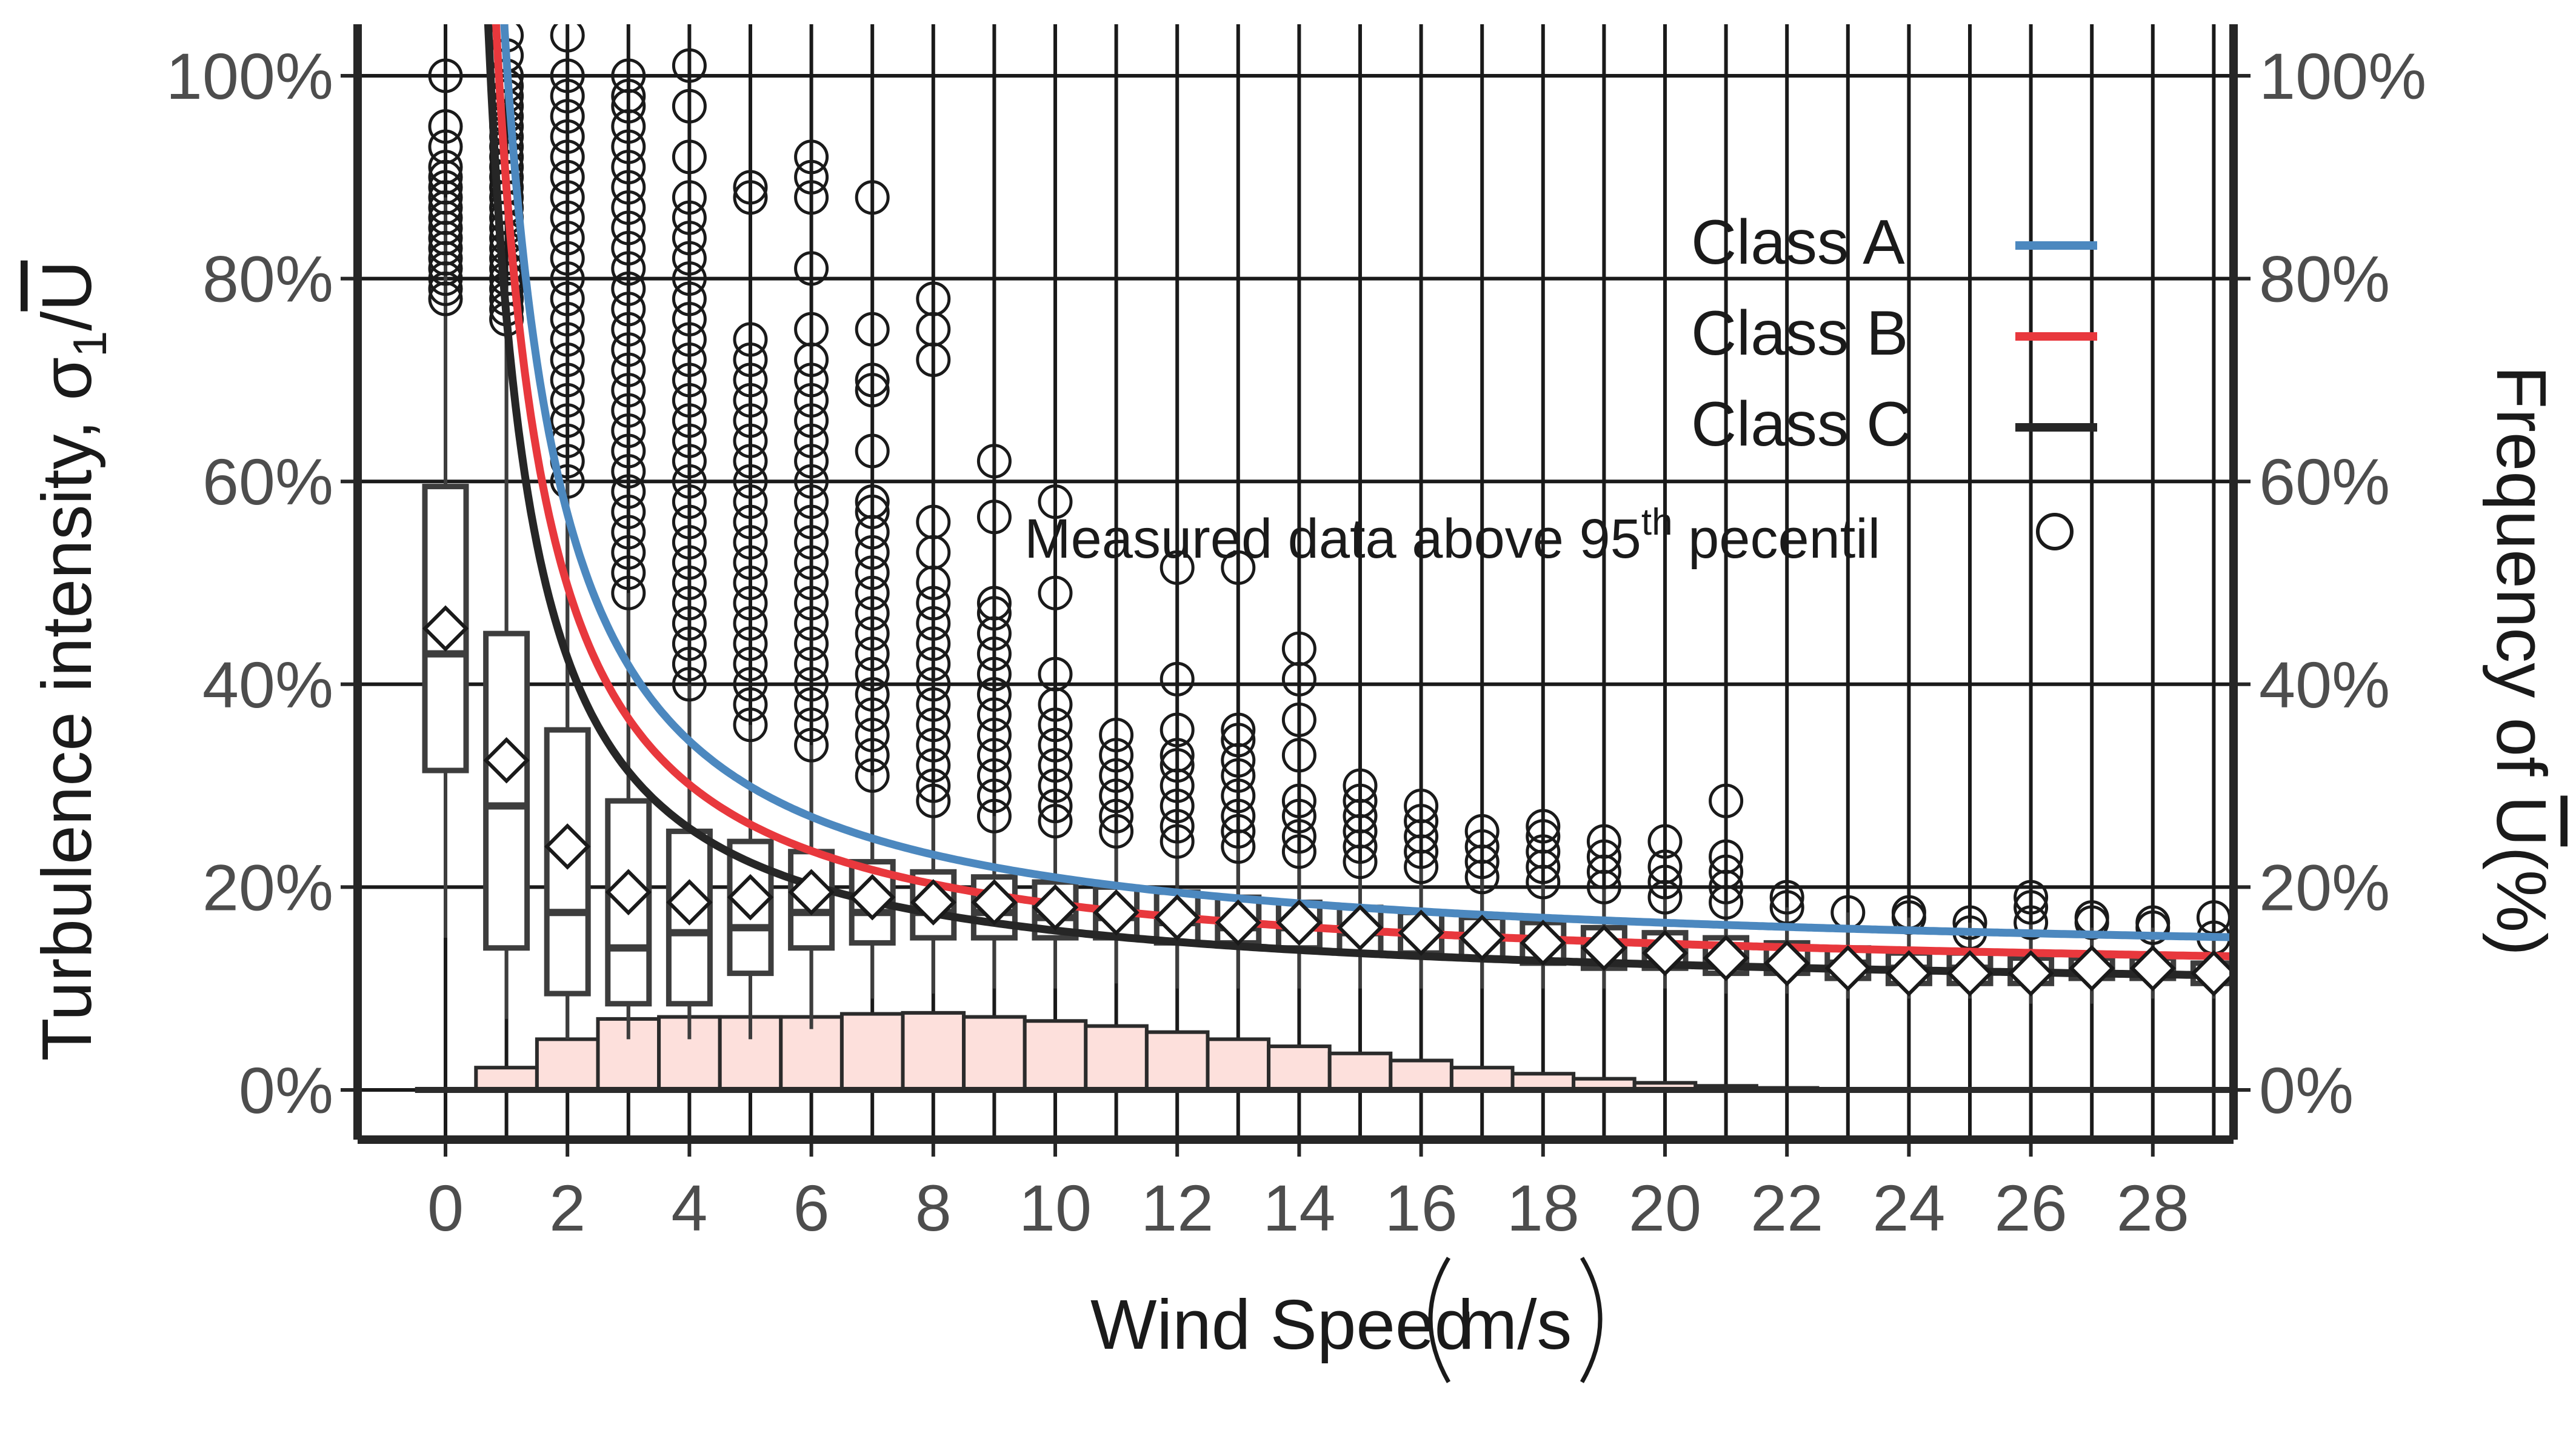 The height and width of the screenshot is (1430, 2576). I want to click on y2-axis-title-var: U, so click(2521, 821).